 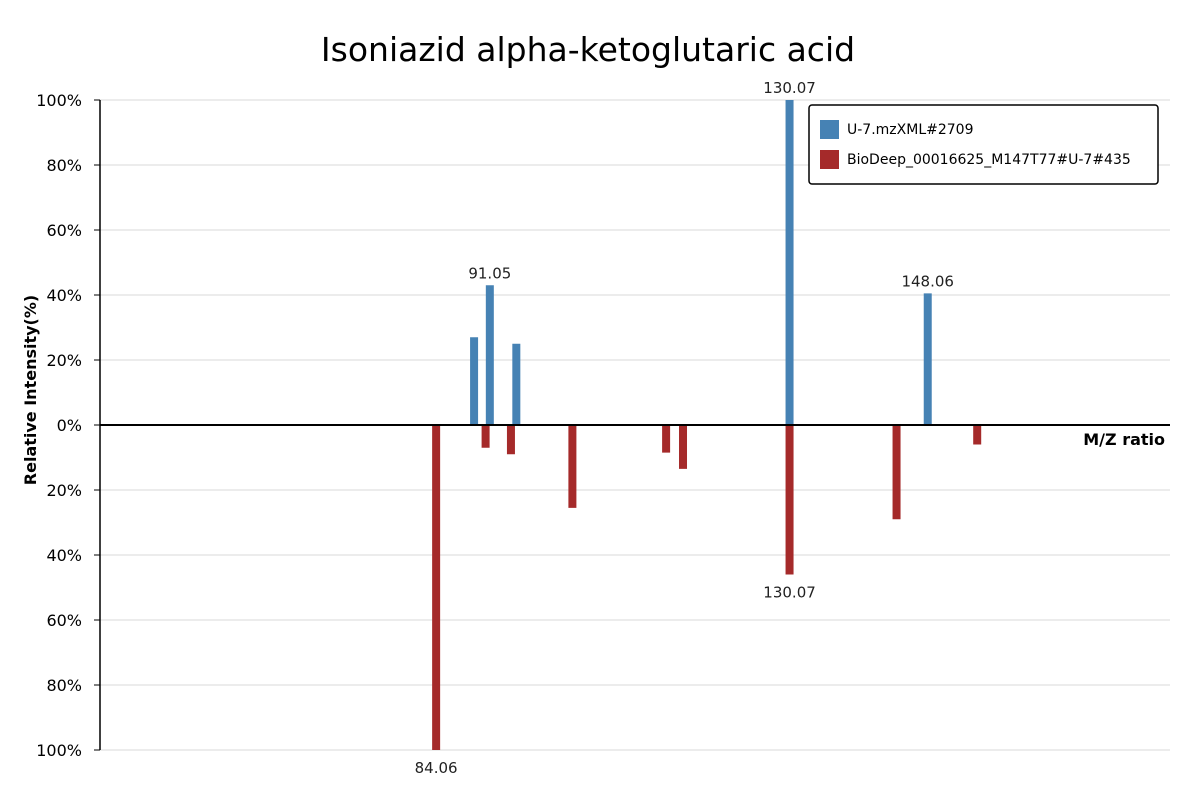 I want to click on x-axis-label: M/Z ratio, so click(x=1124, y=439).